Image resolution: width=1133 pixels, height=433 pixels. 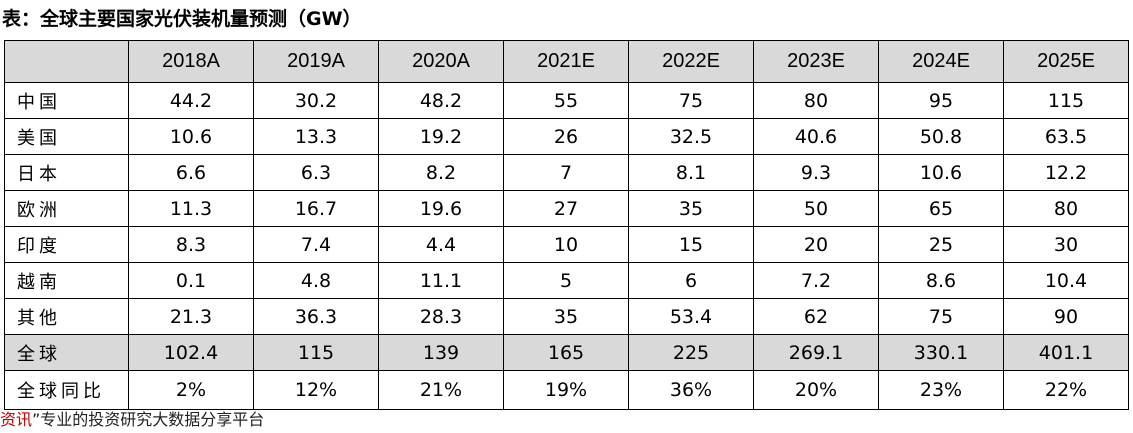 I want to click on table-cell: 6.6, so click(x=191, y=172).